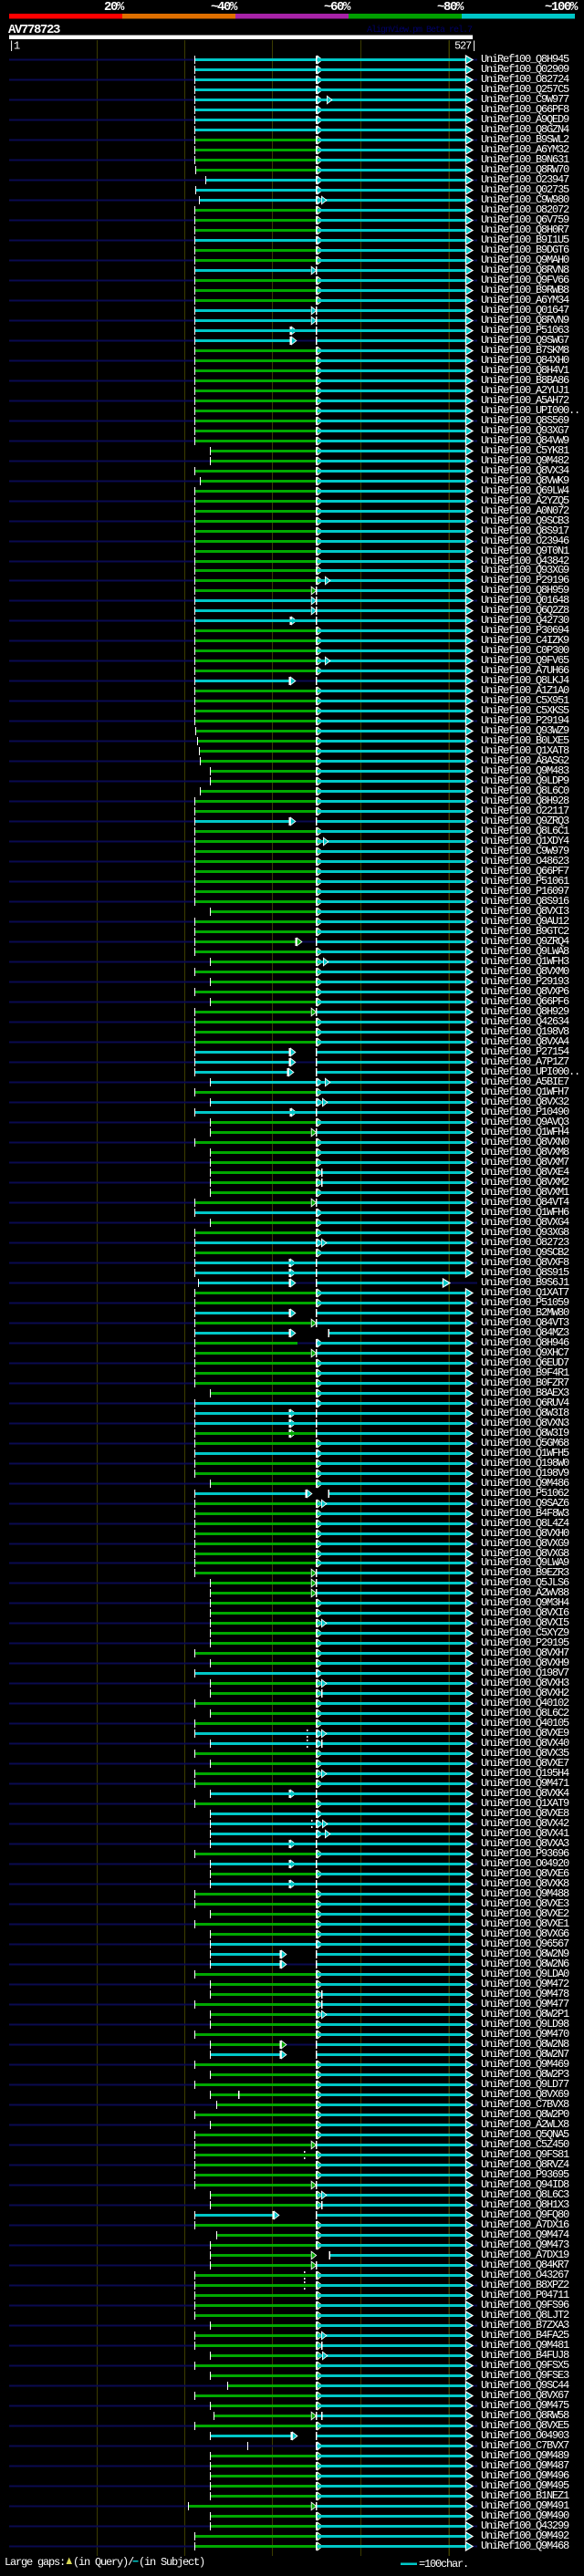  What do you see at coordinates (525, 551) in the screenshot?
I see `svg-text: UniRef100_Q9T0N1` at bounding box center [525, 551].